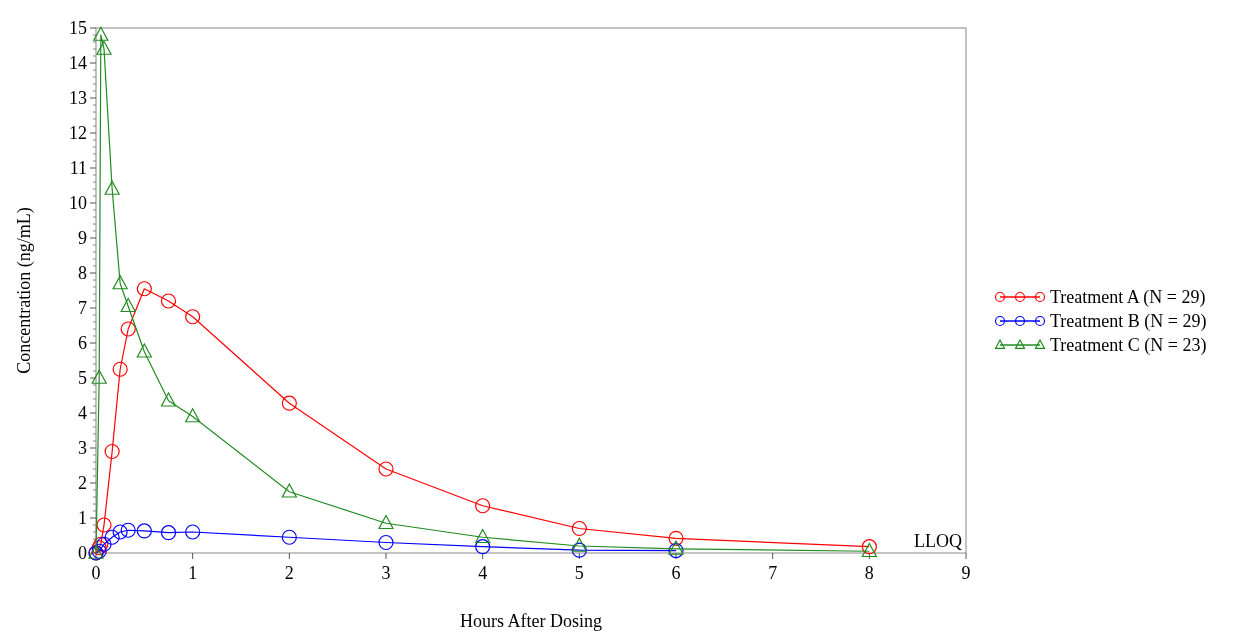 The height and width of the screenshot is (639, 1256). Describe the element at coordinates (78, 98) in the screenshot. I see `y-tick-label: 13` at that location.